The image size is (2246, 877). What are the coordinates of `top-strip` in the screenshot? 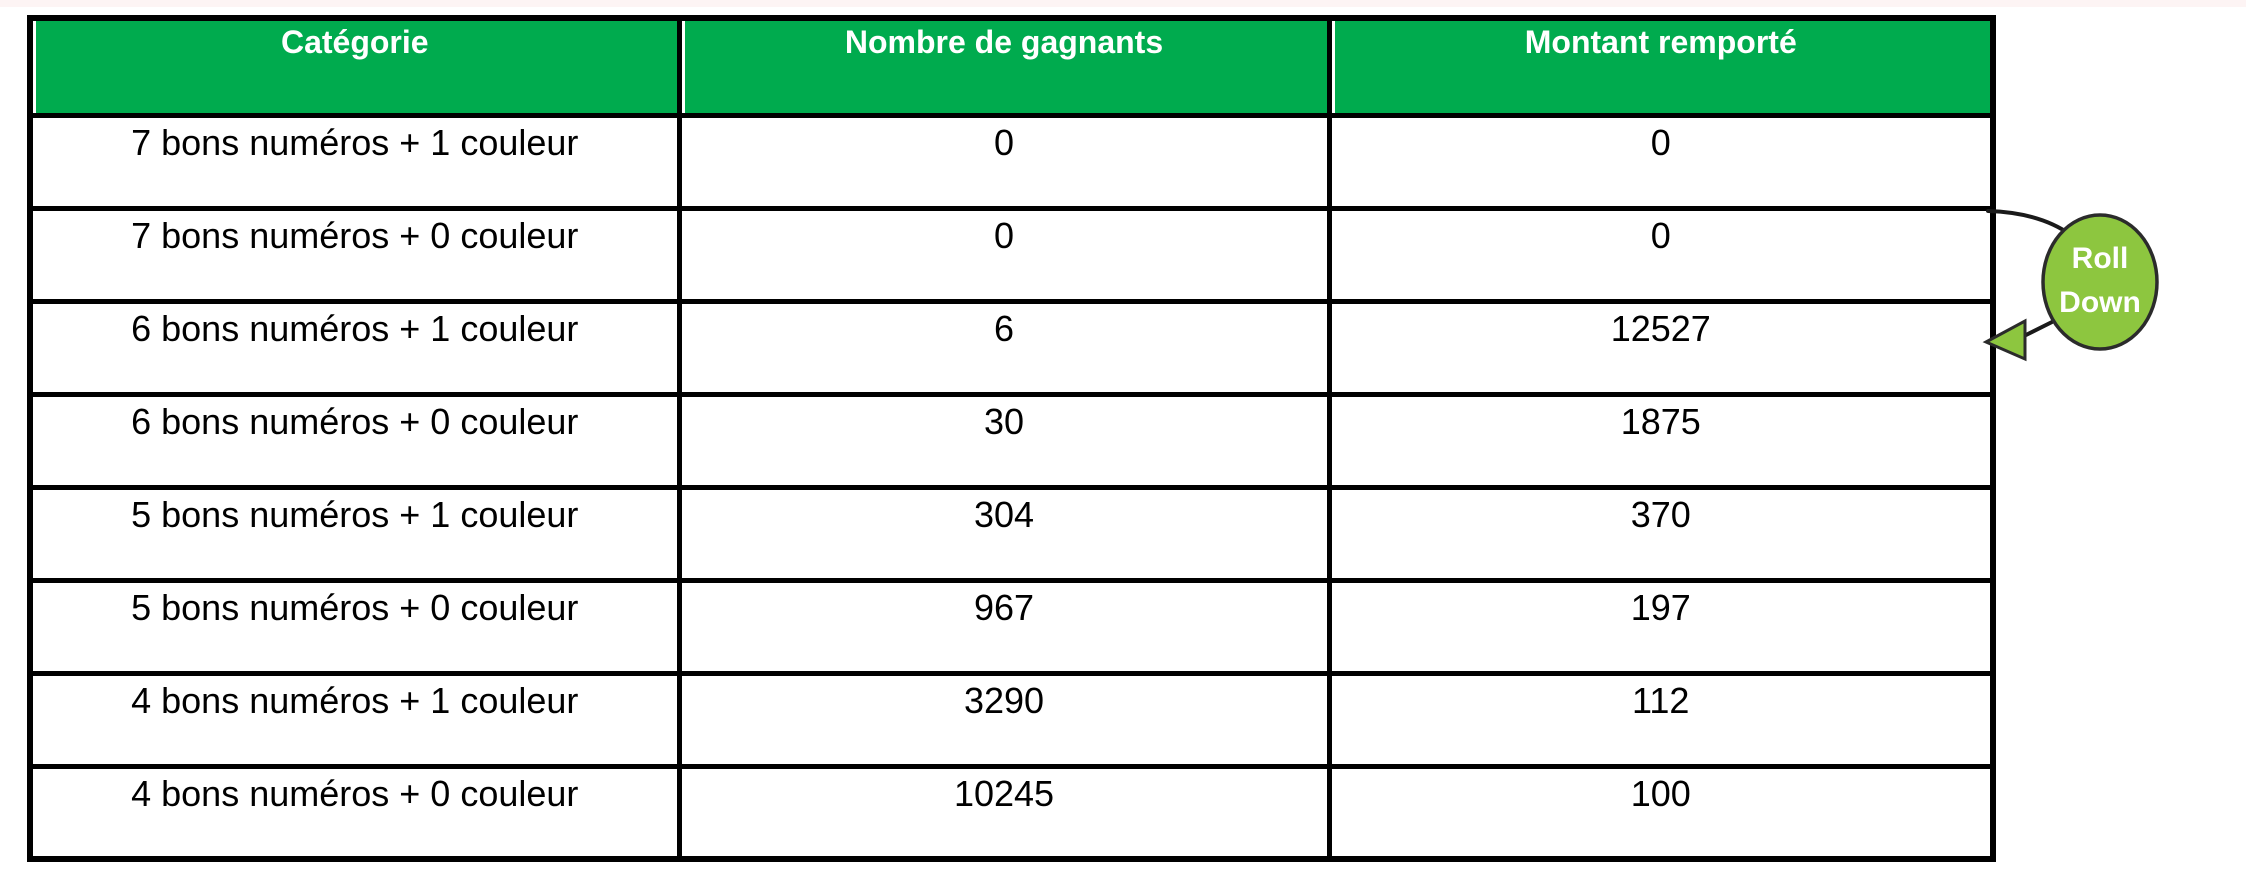 It's located at (1123, 3).